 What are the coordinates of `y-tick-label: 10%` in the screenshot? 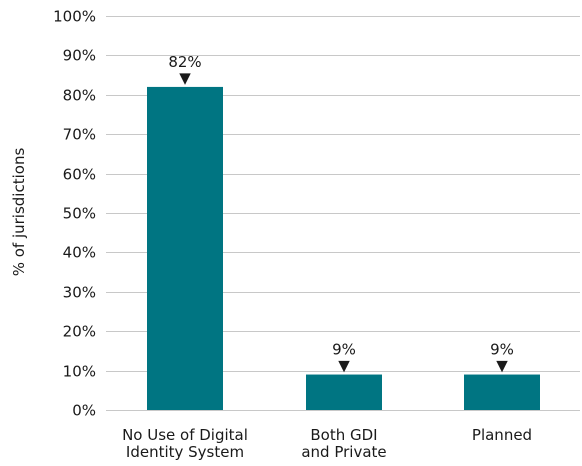 It's located at (79, 372).